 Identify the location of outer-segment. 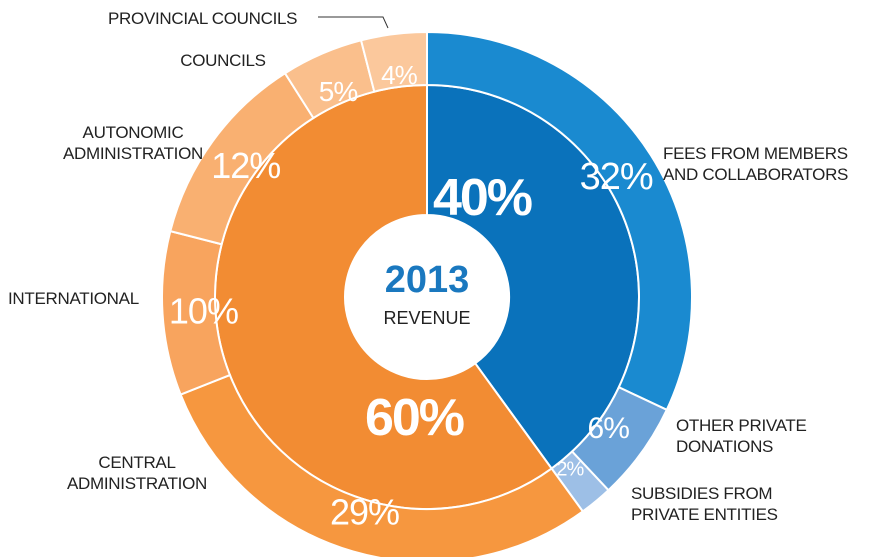
(393, 61).